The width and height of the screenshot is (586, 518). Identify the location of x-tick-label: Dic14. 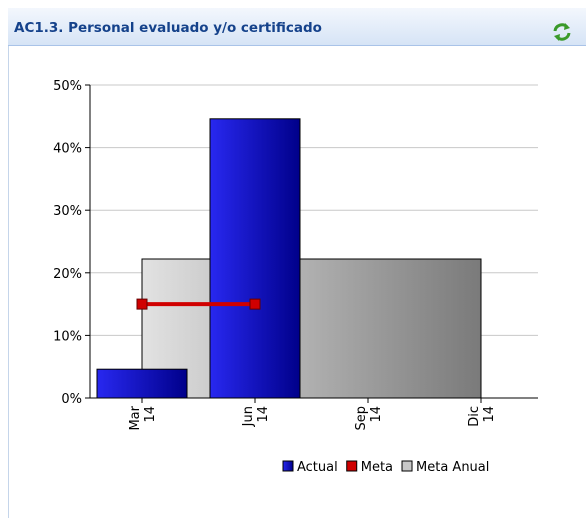
(482, 416).